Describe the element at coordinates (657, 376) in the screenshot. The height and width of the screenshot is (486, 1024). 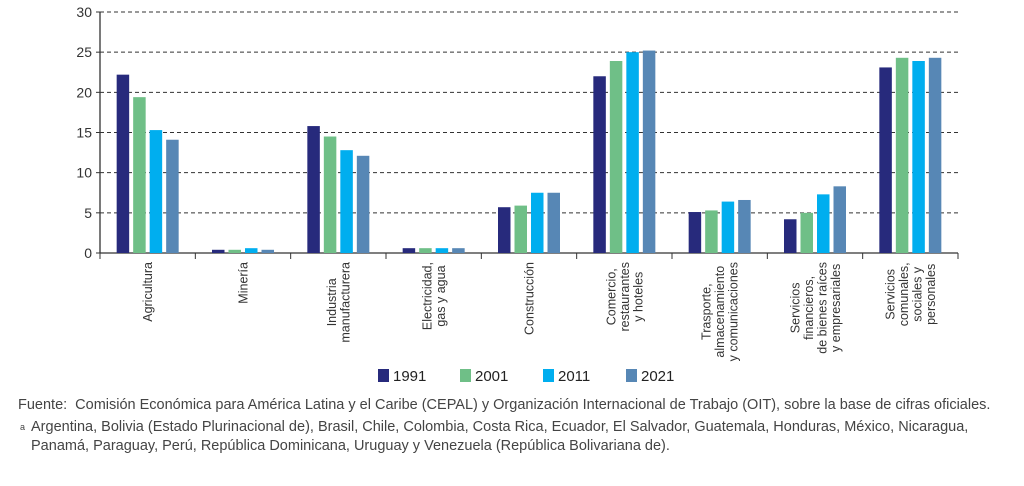
I see `legend-label-2021: 2021` at that location.